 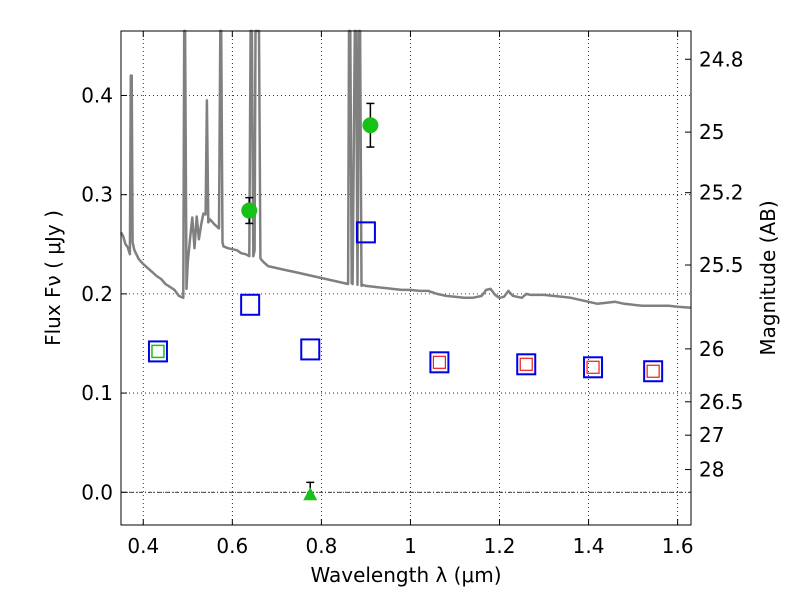 I want to click on y-tick-label: 0.2, so click(x=97, y=294).